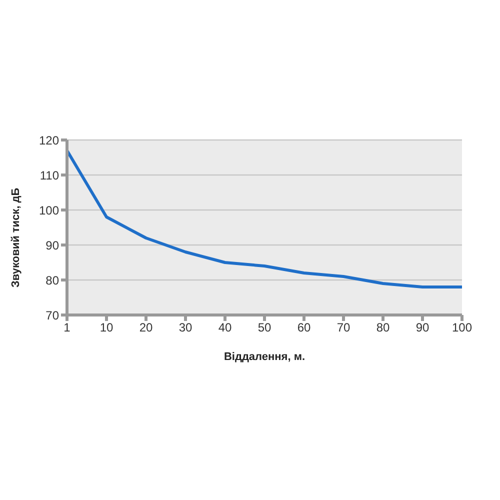  Describe the element at coordinates (423, 327) in the screenshot. I see `x-tick-label: 90` at that location.